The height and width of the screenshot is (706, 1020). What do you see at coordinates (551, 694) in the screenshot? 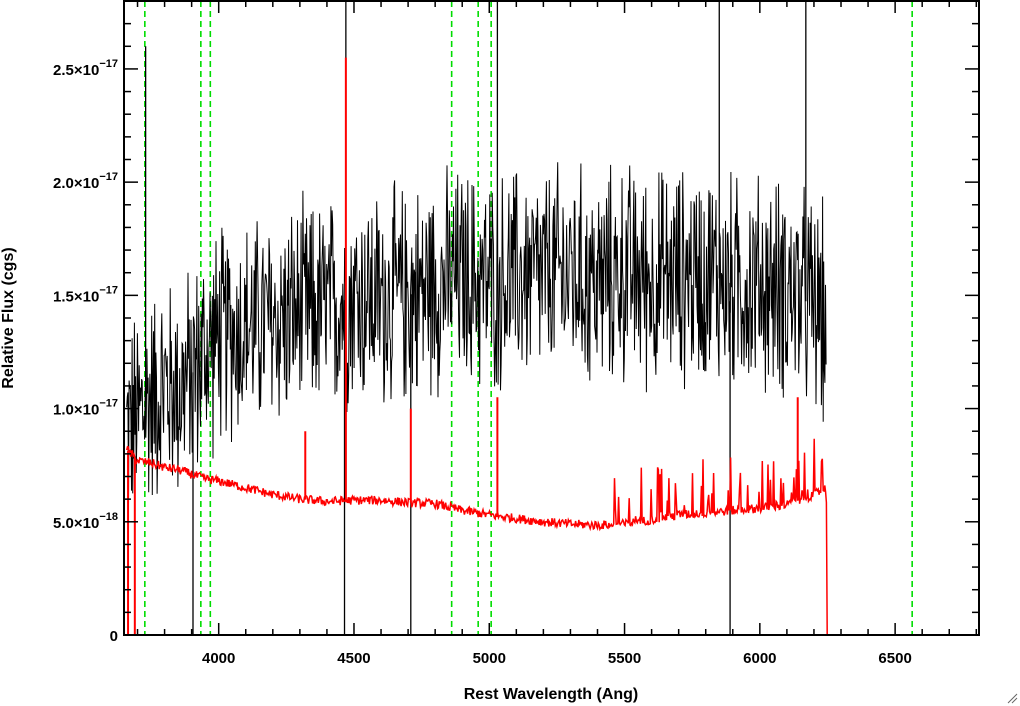
I see `x-axis-title: Rest Wavelength (Ang)` at bounding box center [551, 694].